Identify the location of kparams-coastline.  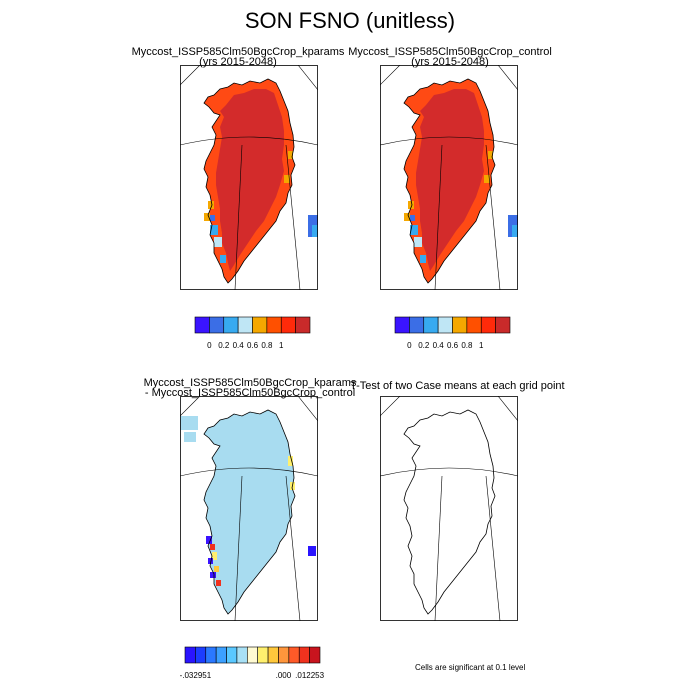
(249, 181).